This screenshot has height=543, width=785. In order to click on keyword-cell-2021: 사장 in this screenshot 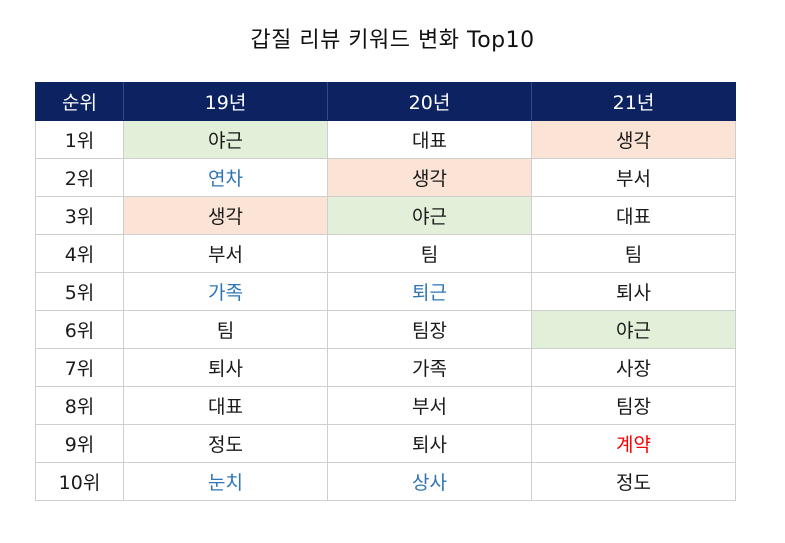, I will do `click(633, 367)`.